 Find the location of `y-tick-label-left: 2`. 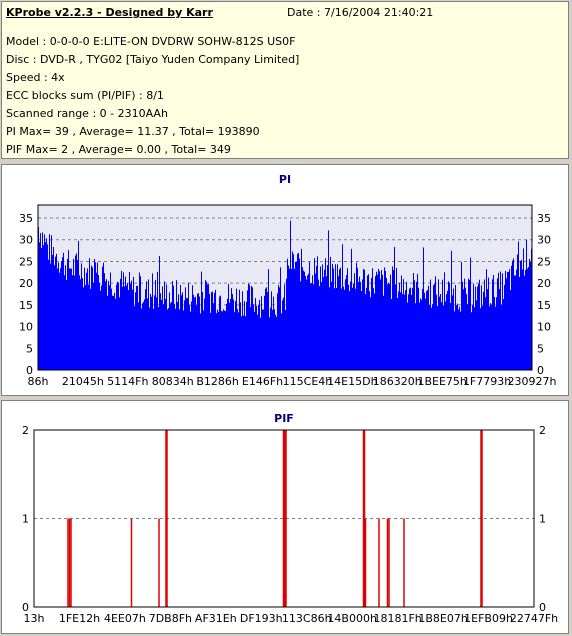

y-tick-label-left: 2 is located at coordinates (25, 430).